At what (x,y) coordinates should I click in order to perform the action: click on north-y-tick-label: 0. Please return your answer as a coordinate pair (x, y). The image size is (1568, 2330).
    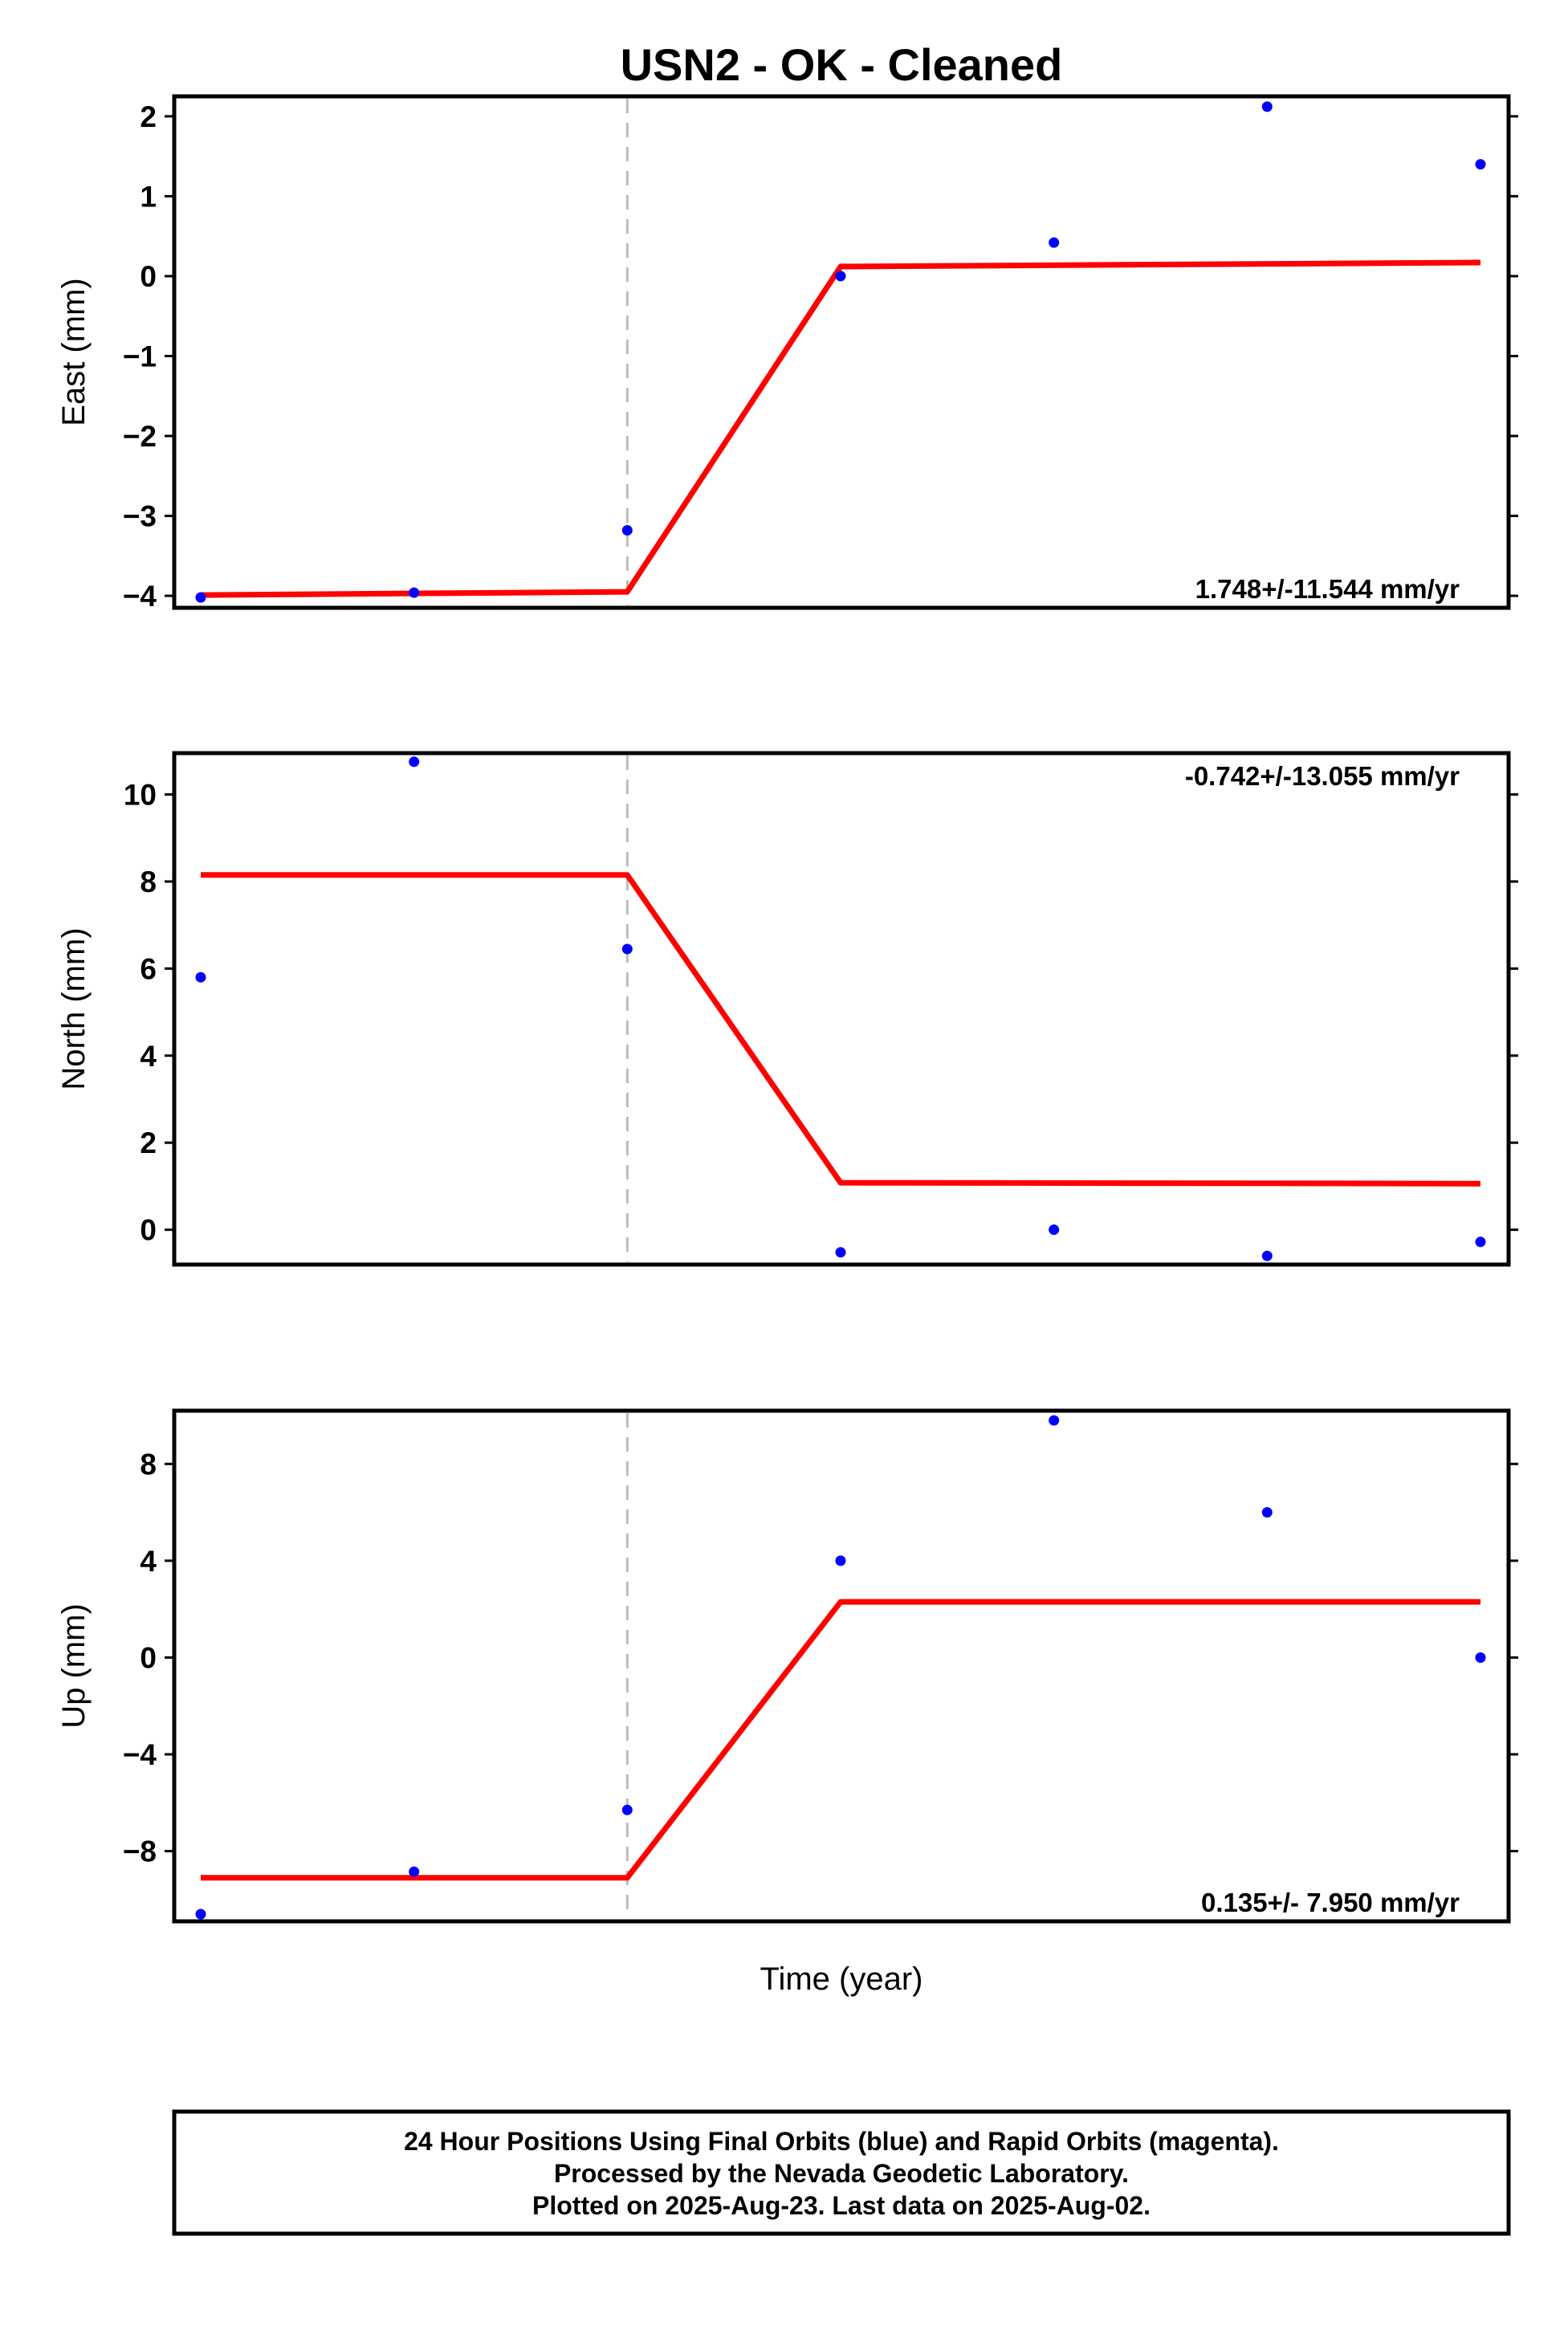
    Looking at the image, I should click on (148, 1230).